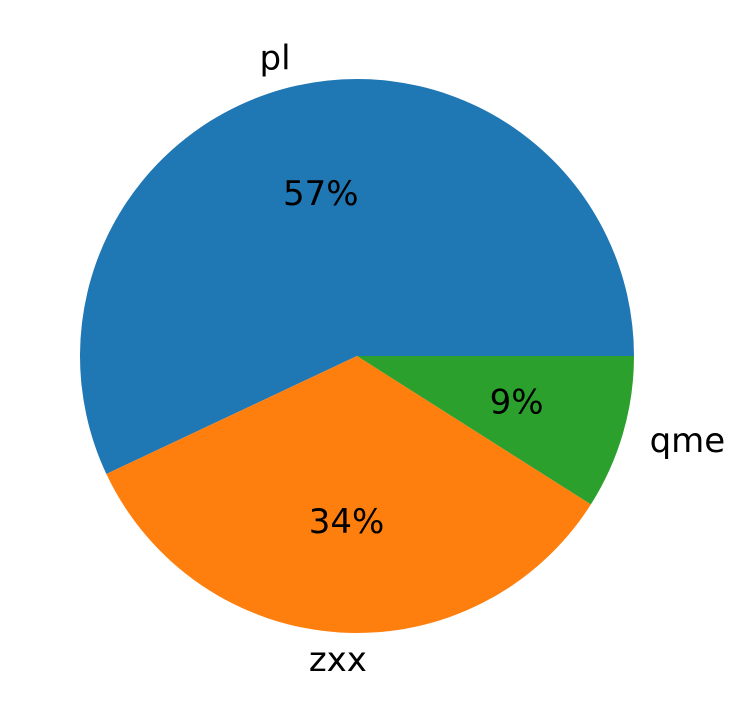 The width and height of the screenshot is (736, 713). I want to click on slice-percent-pl: 57%, so click(321, 194).